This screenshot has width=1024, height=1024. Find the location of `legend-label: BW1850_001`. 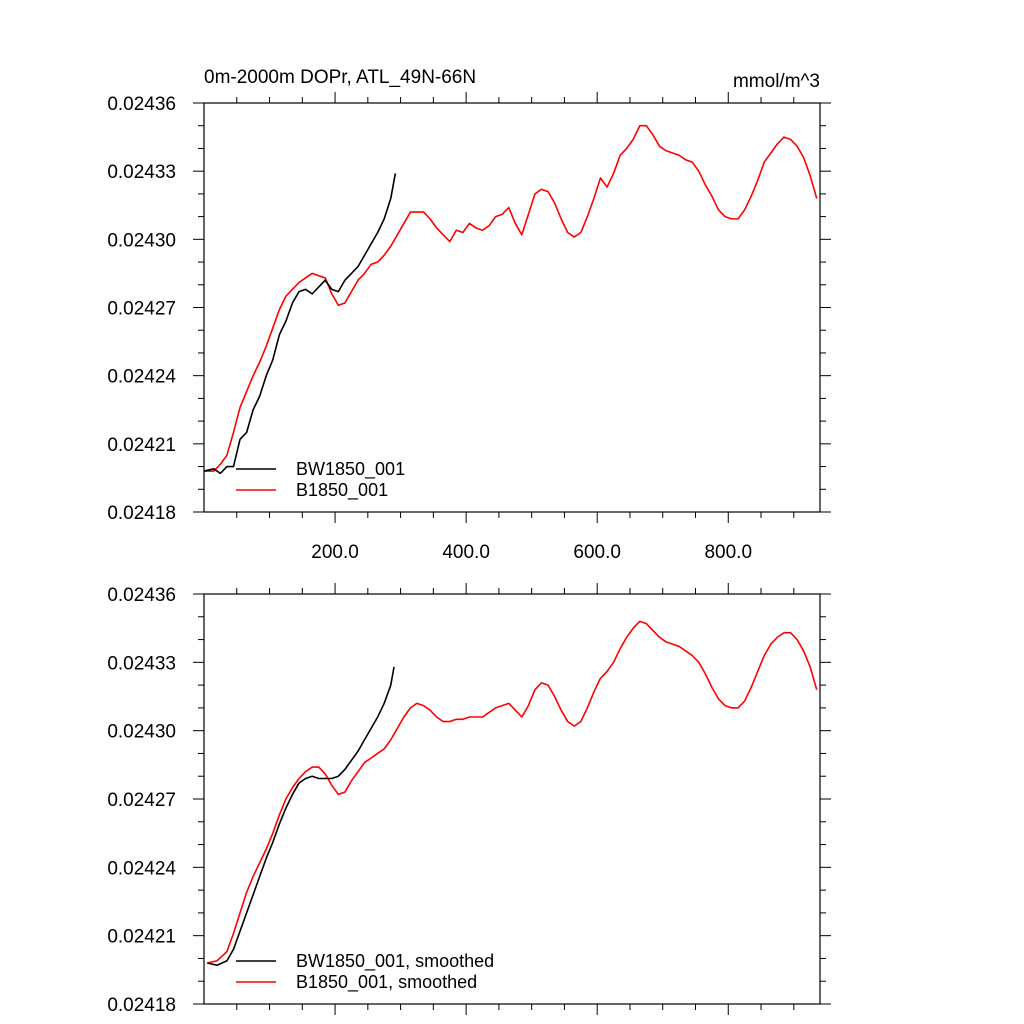

legend-label: BW1850_001 is located at coordinates (350, 469).